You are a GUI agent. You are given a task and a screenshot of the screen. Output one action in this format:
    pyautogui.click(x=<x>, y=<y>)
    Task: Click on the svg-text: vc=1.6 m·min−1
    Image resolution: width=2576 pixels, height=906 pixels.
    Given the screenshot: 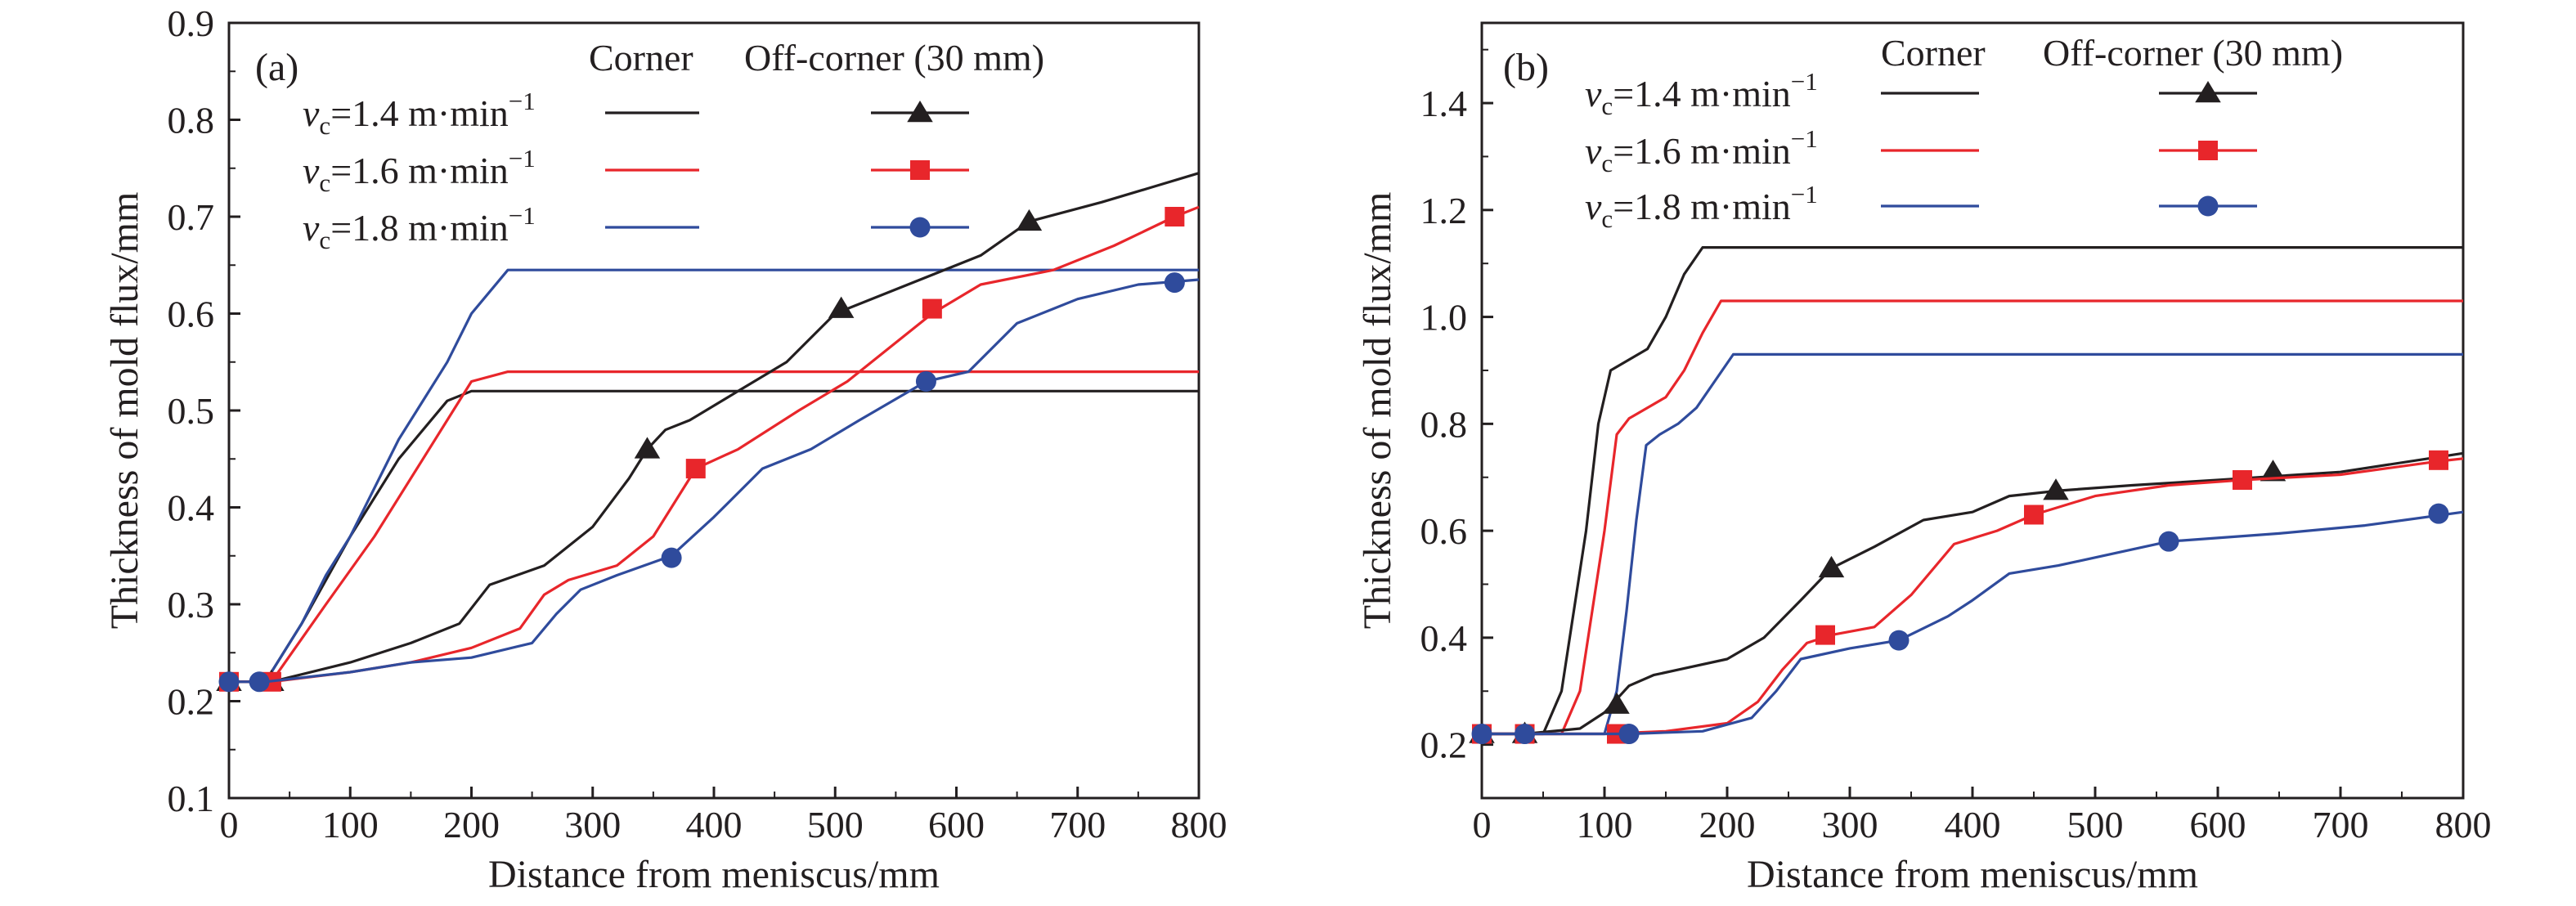 What is the action you would take?
    pyautogui.click(x=420, y=170)
    